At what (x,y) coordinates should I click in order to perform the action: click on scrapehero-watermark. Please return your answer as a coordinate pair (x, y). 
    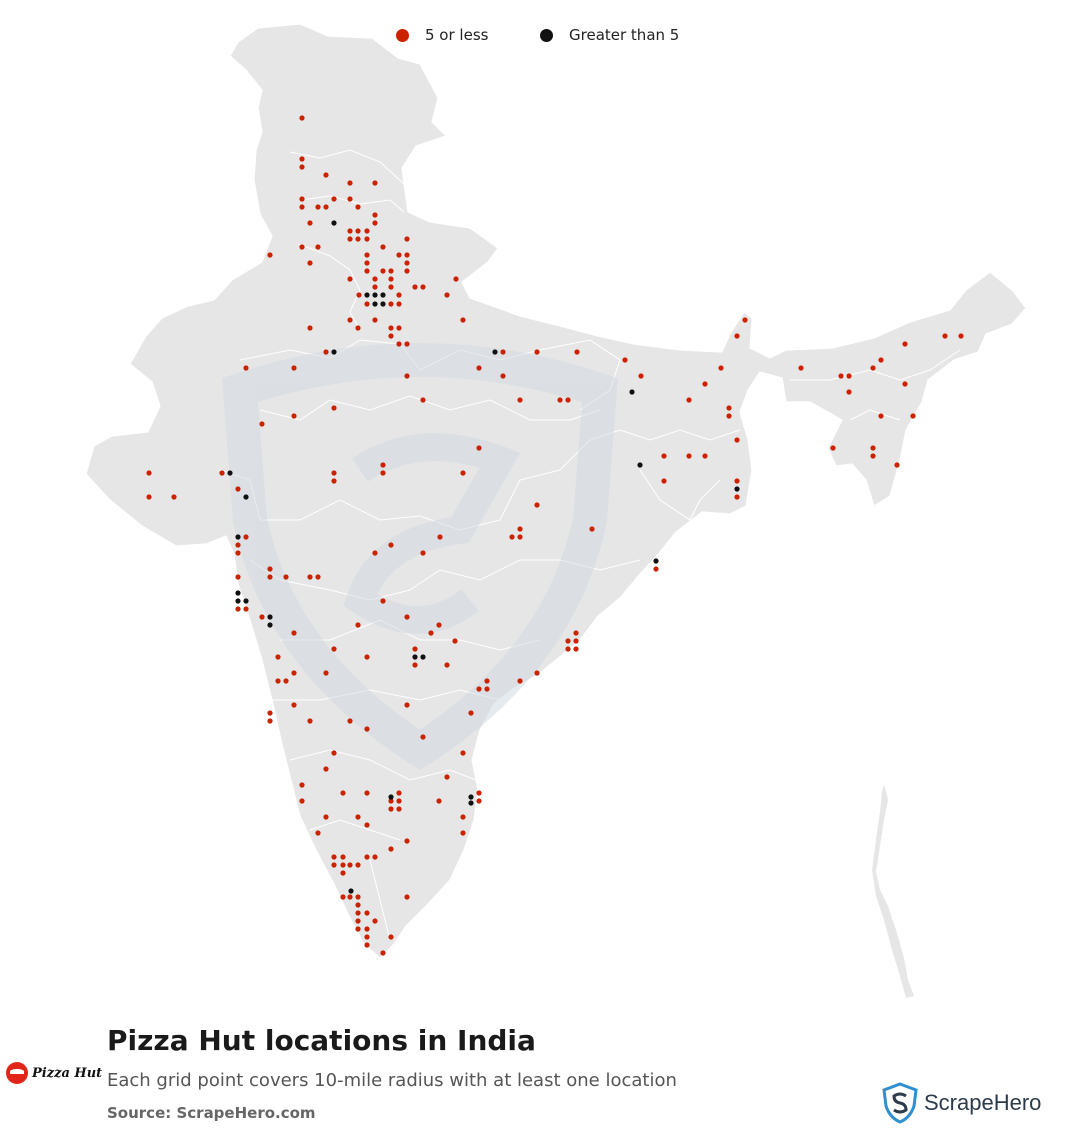
    Looking at the image, I should click on (420, 557).